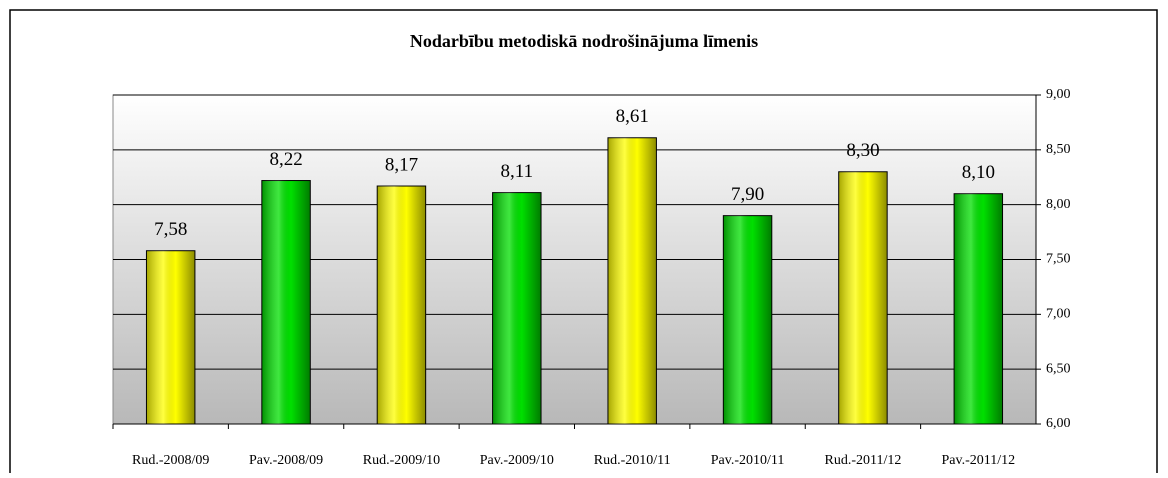  Describe the element at coordinates (978, 172) in the screenshot. I see `data-label: 8,10` at that location.